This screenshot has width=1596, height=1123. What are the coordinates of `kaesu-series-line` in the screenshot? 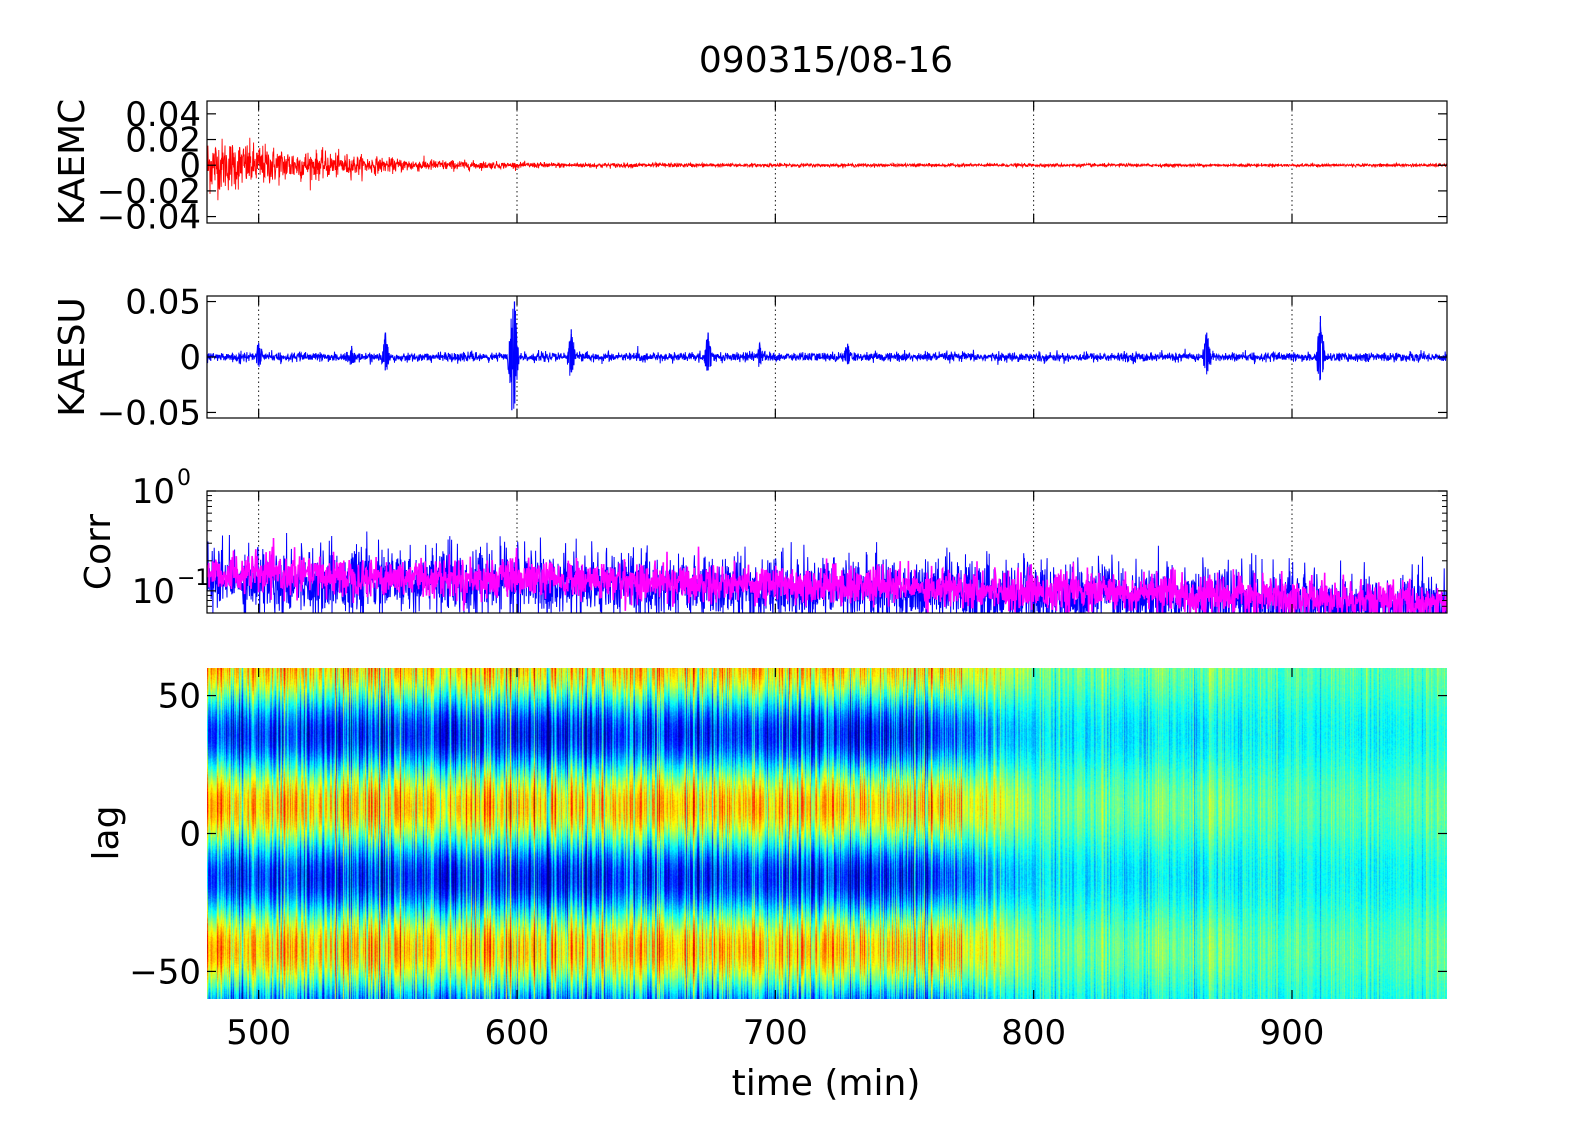 It's located at (827, 355).